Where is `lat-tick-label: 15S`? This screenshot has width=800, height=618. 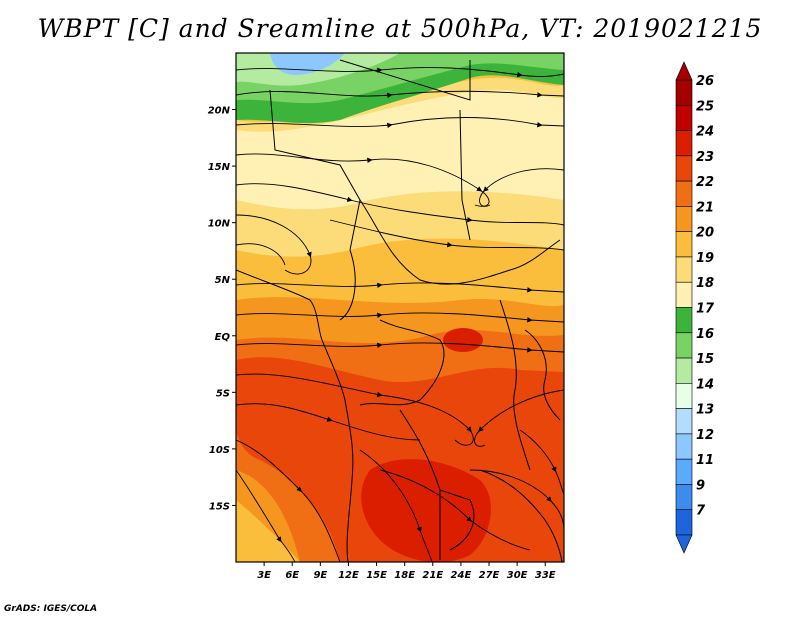 lat-tick-label: 15S is located at coordinates (219, 506).